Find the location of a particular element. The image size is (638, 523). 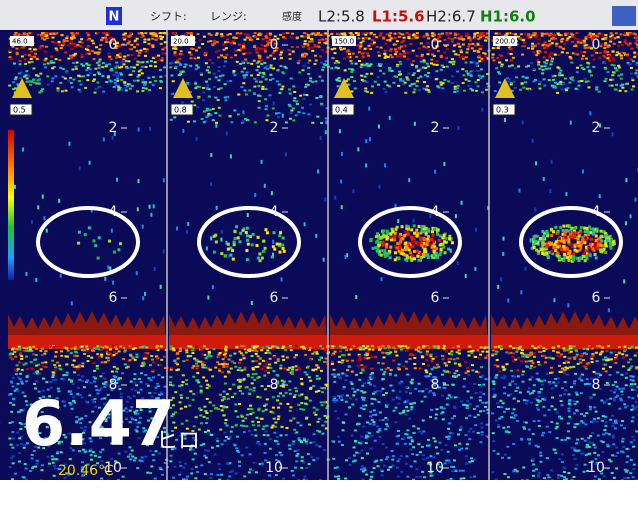

gain-label: 感度 is located at coordinates (292, 16).